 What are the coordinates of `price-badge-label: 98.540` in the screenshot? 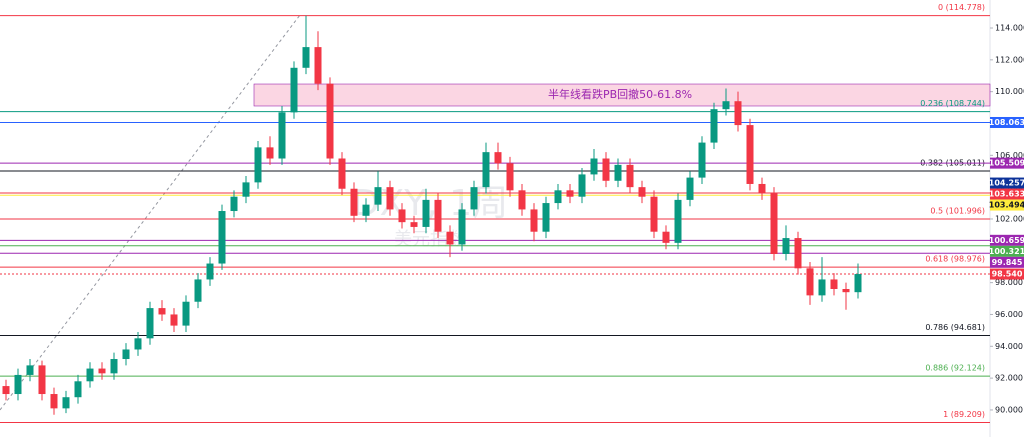 It's located at (1007, 274).